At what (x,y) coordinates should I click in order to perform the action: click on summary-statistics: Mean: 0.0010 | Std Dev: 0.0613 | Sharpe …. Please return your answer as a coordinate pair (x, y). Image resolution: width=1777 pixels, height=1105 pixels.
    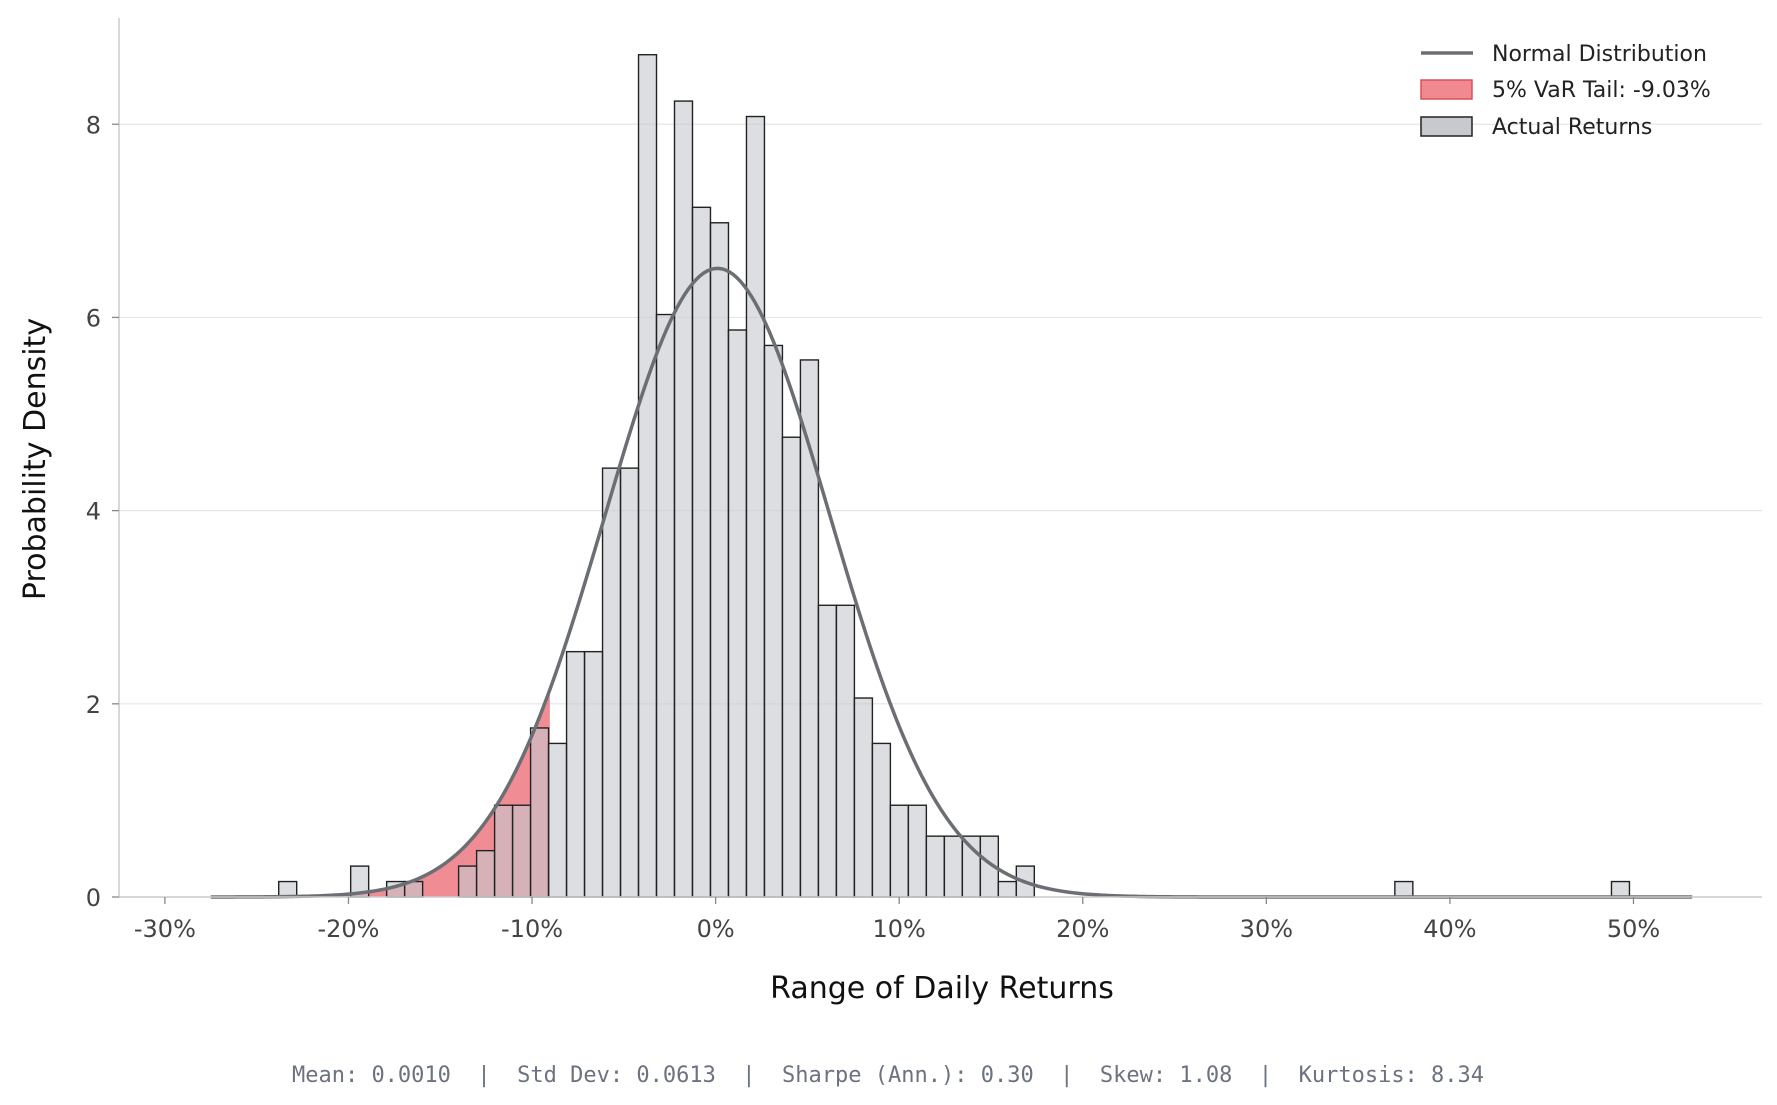
    Looking at the image, I should click on (888, 1075).